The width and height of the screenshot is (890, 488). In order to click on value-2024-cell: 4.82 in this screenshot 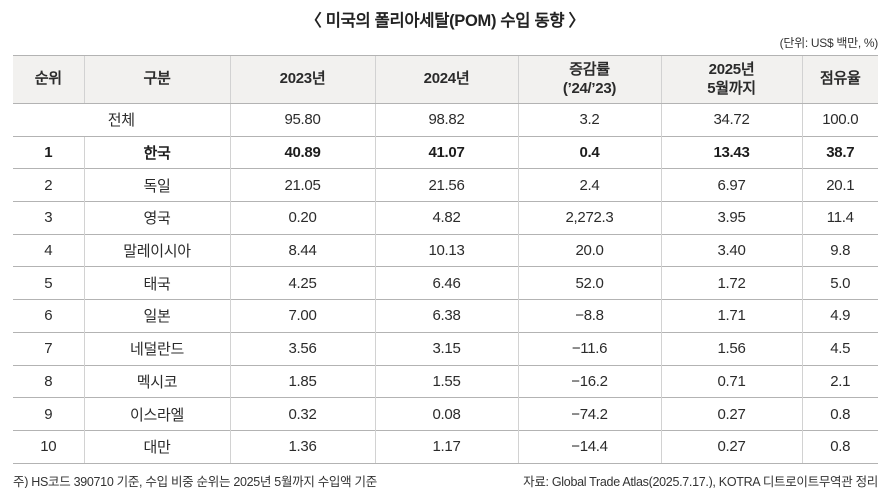, I will do `click(446, 218)`.